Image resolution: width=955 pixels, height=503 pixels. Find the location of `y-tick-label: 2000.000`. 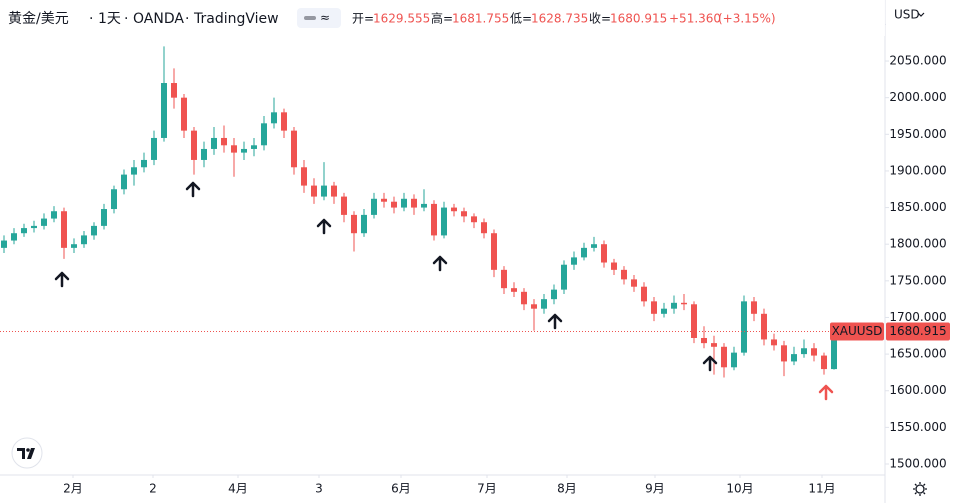

y-tick-label: 2000.000 is located at coordinates (917, 97).